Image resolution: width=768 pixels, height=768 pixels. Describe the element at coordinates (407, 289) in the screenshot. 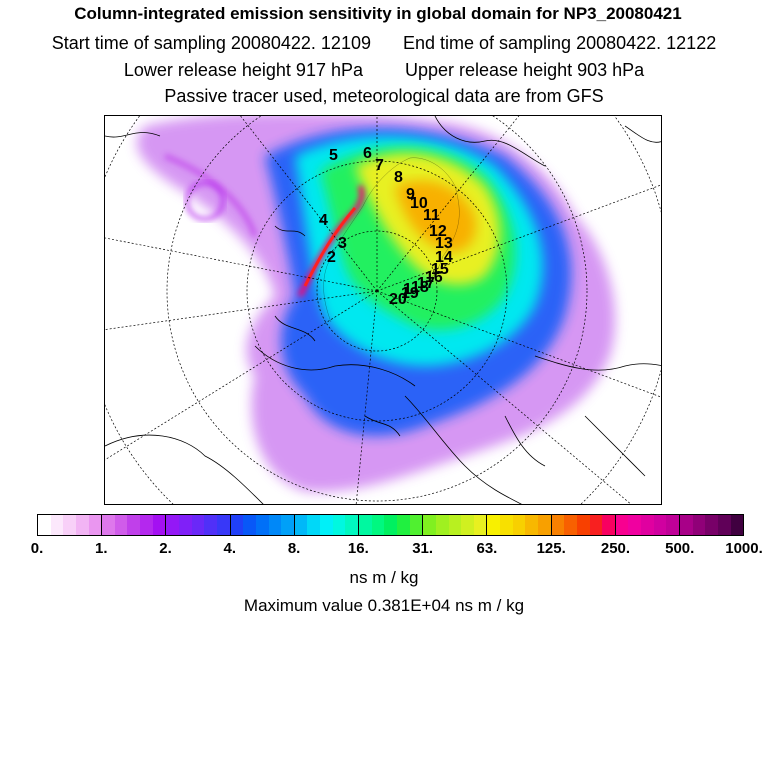

I see `track-label: 1` at that location.